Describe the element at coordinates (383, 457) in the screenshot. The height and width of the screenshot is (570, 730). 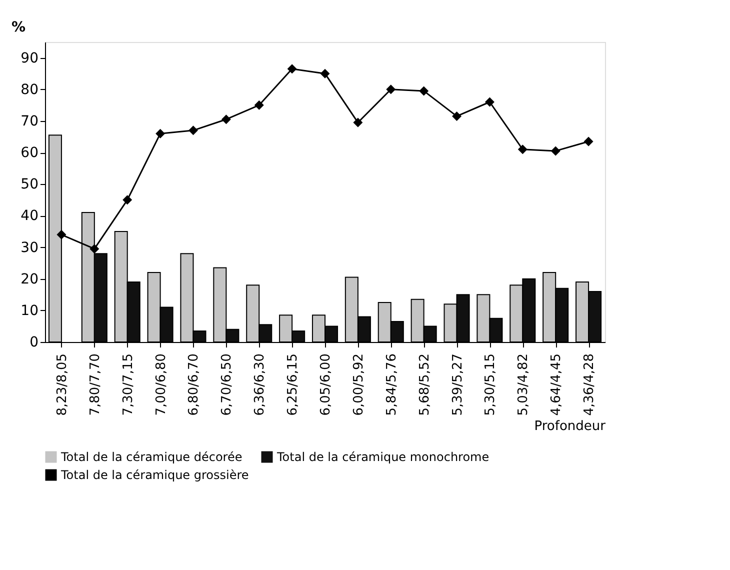
I see `legend-label: Total de la céramique monochrome` at that location.